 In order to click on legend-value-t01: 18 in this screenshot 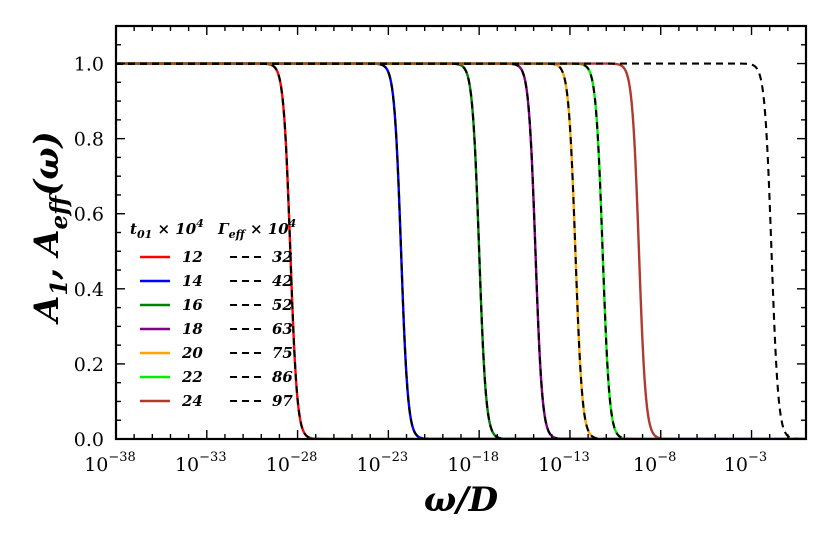, I will do `click(192, 329)`.